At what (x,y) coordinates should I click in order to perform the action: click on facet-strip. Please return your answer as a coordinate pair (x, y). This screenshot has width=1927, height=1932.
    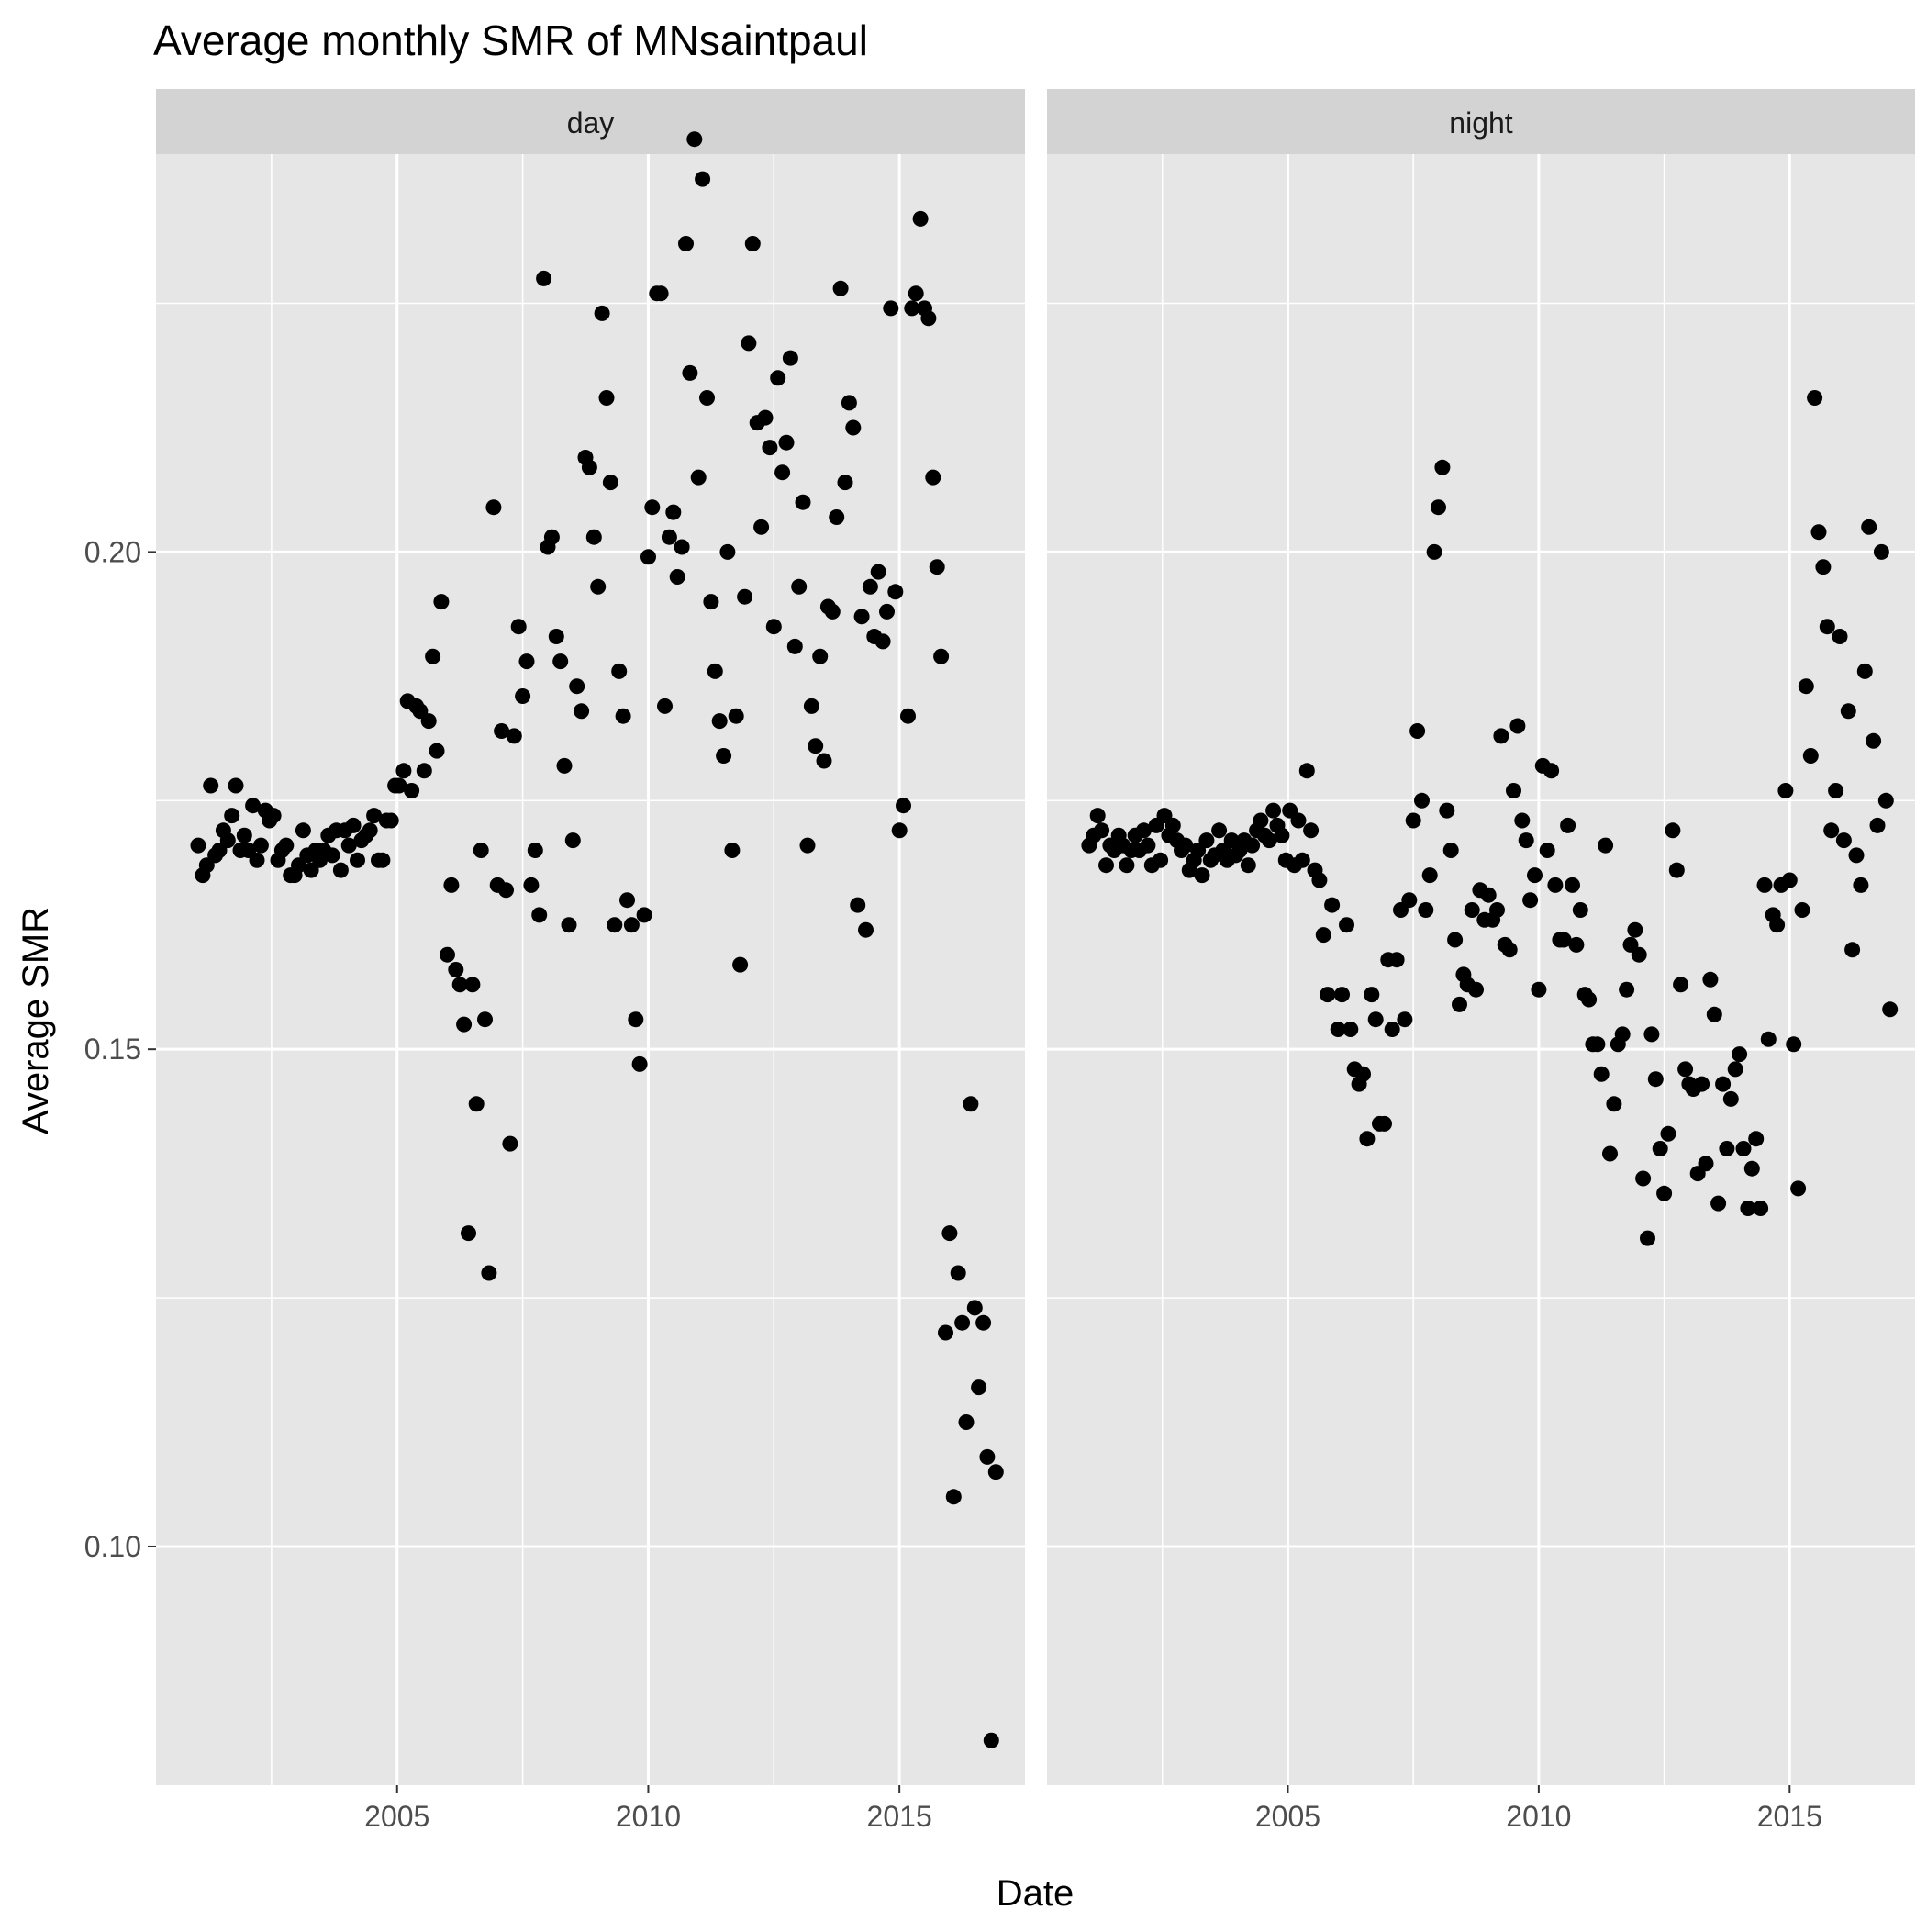
    Looking at the image, I should click on (1481, 121).